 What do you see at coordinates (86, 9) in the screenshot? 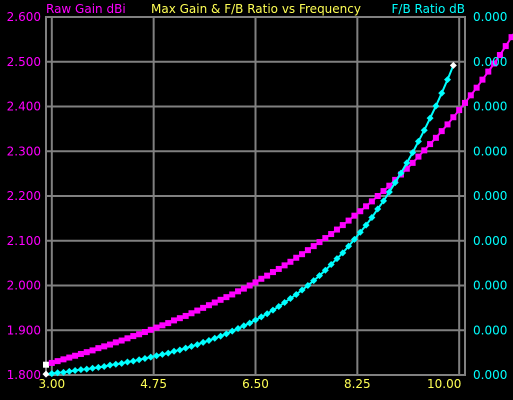
I see `y-left-axis-label: Raw Gain dBi` at bounding box center [86, 9].